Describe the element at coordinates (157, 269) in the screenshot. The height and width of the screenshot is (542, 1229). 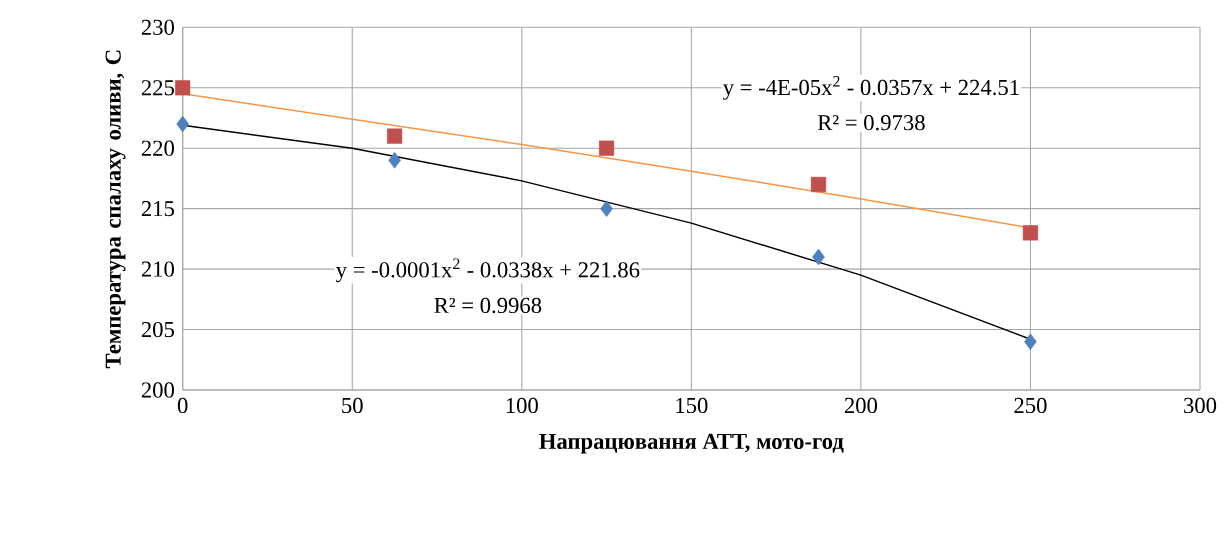
I see `y-tick-label: 210` at that location.